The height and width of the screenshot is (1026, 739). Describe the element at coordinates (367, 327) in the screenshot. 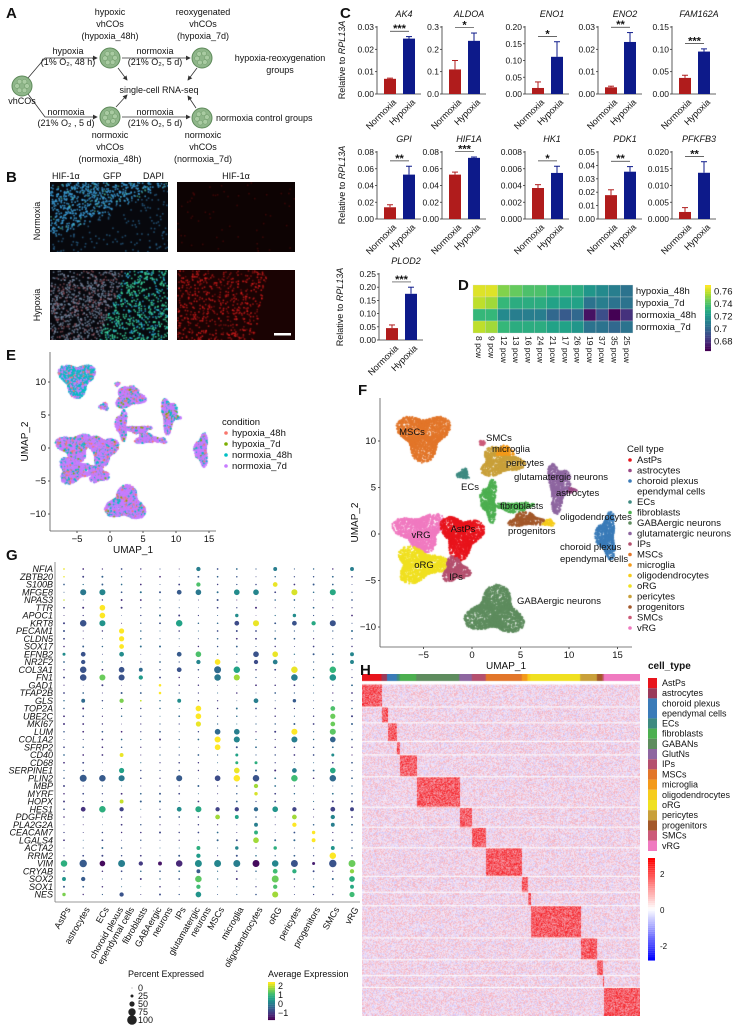

I see `y-tick-label: 0.05` at that location.